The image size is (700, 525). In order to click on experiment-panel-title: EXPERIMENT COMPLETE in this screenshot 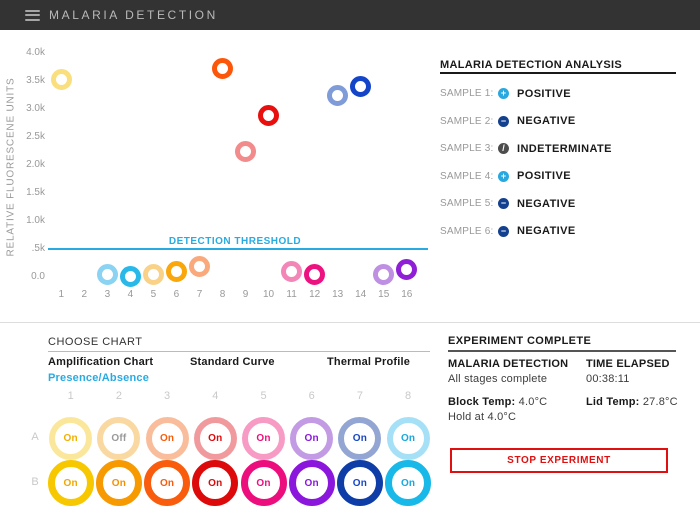, I will do `click(520, 341)`.